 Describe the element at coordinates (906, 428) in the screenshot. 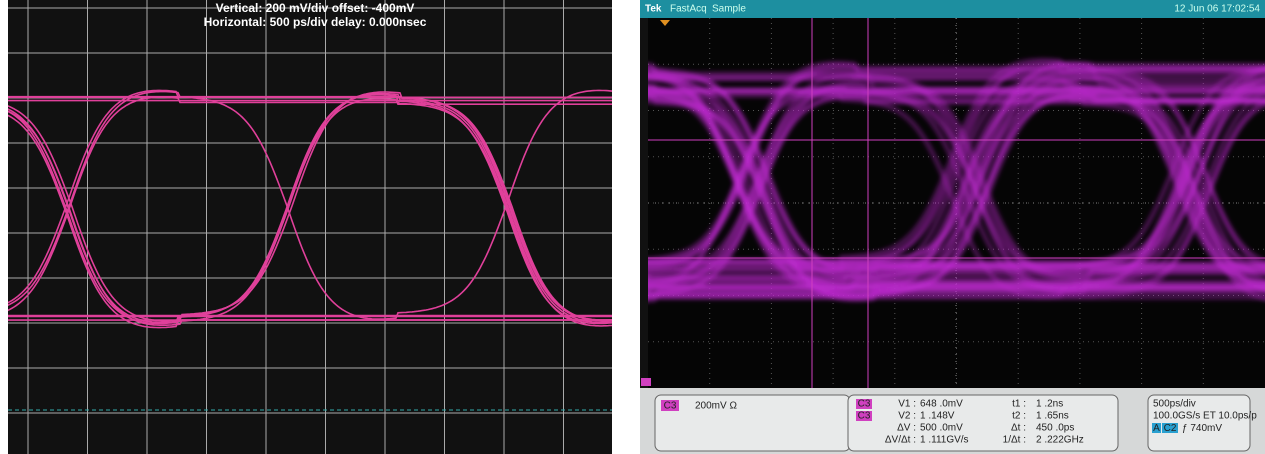

I see `cursor-name: ΔV :` at that location.